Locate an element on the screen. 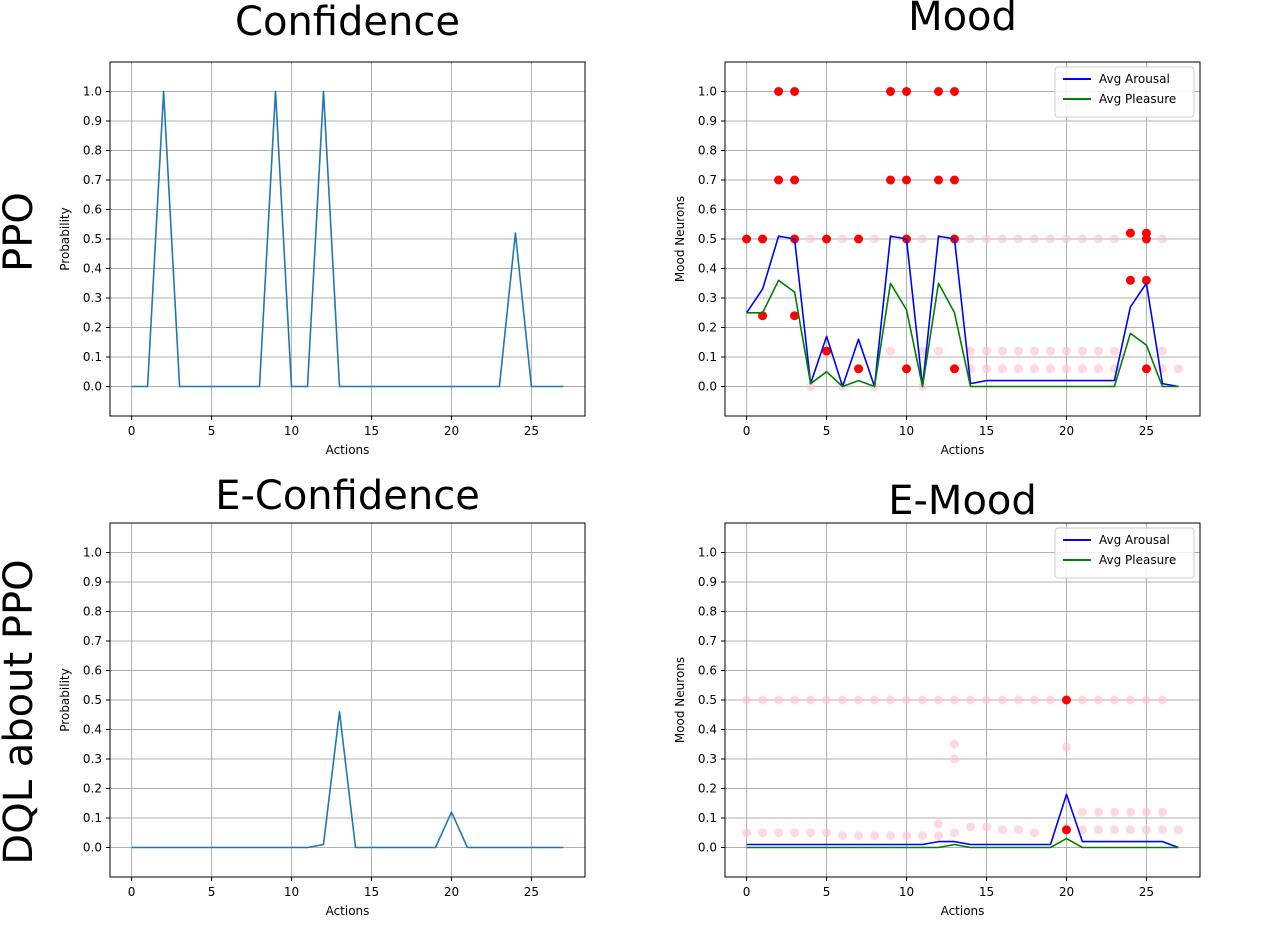 The width and height of the screenshot is (1261, 928). e-confidence-ytick-label: 0.7 is located at coordinates (92, 641).